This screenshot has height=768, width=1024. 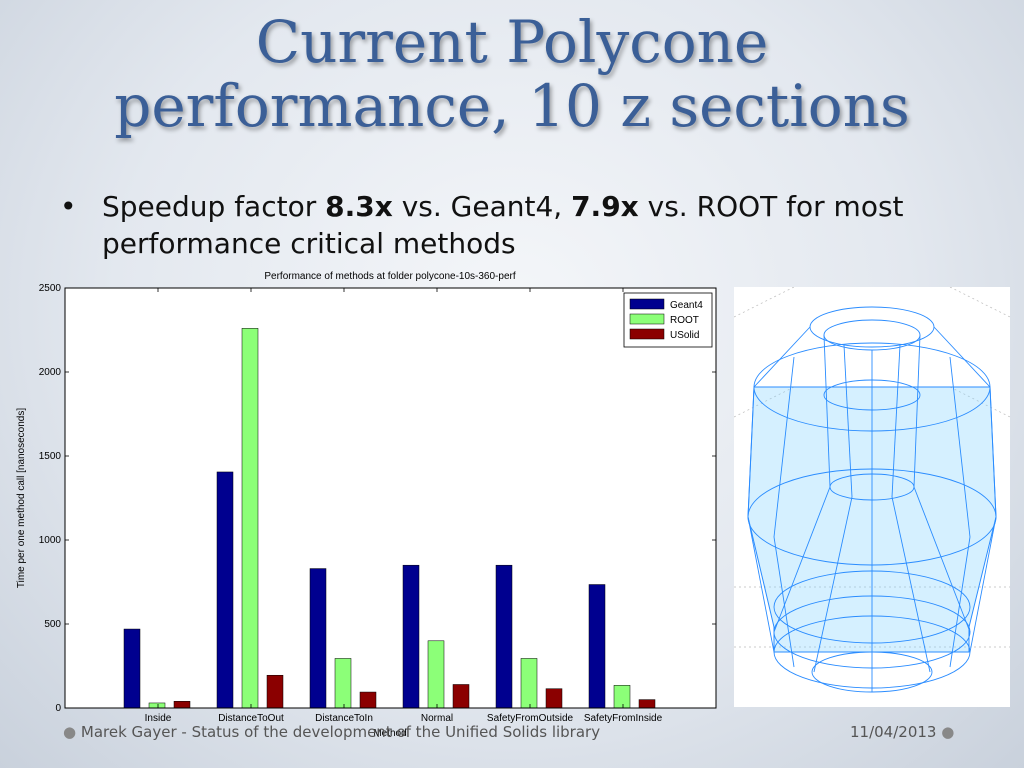 What do you see at coordinates (893, 732) in the screenshot?
I see `footer-date-text: 11/04/2013` at bounding box center [893, 732].